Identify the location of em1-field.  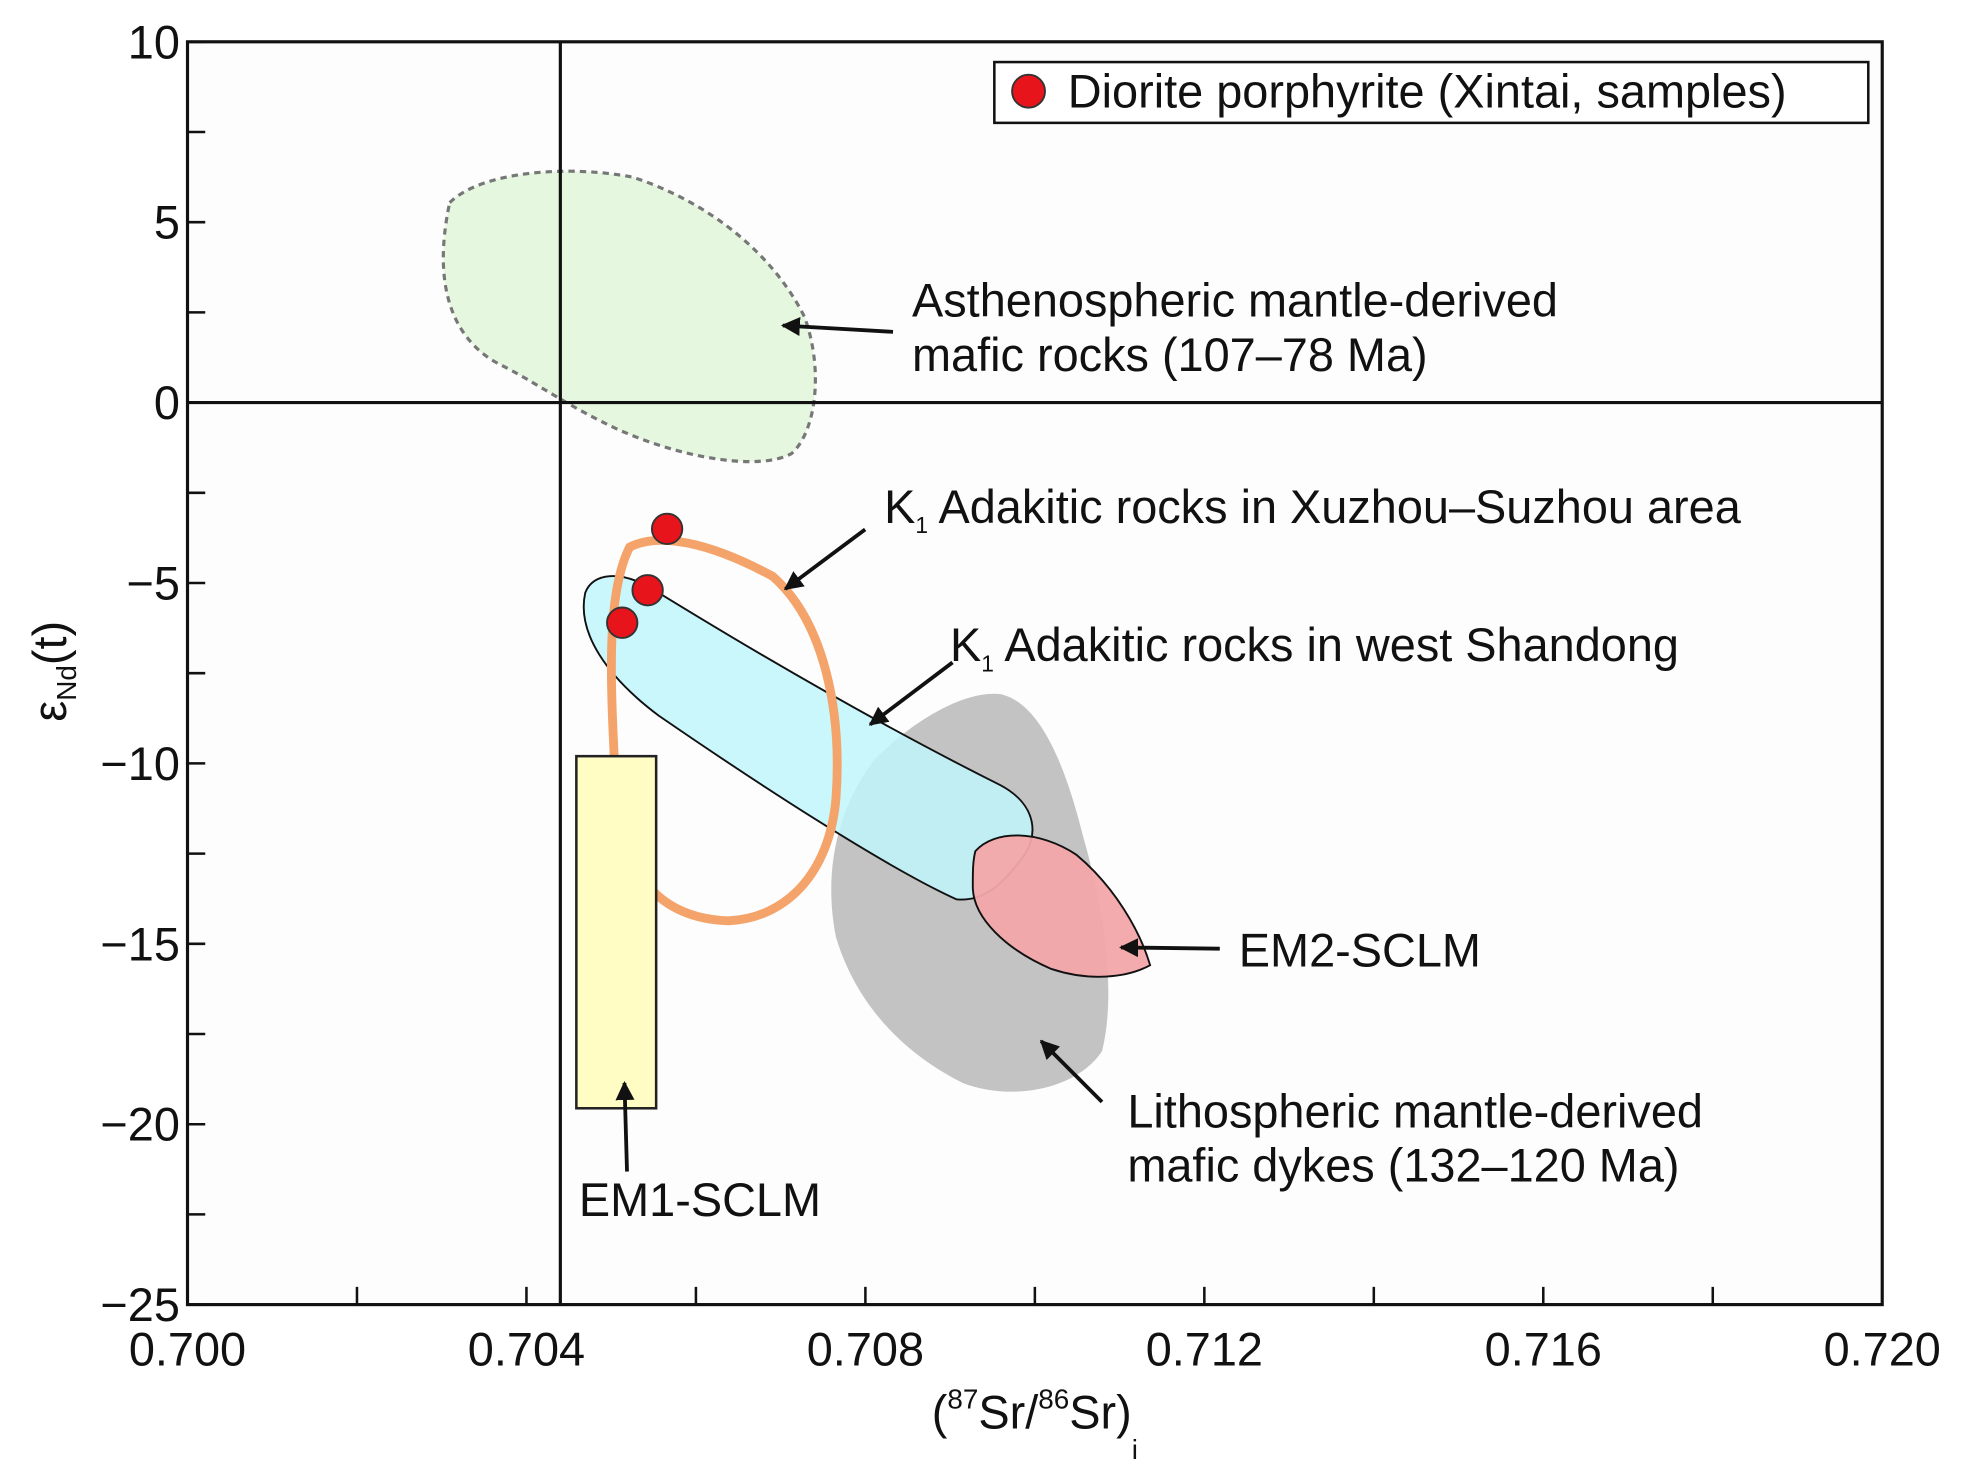
(616, 932).